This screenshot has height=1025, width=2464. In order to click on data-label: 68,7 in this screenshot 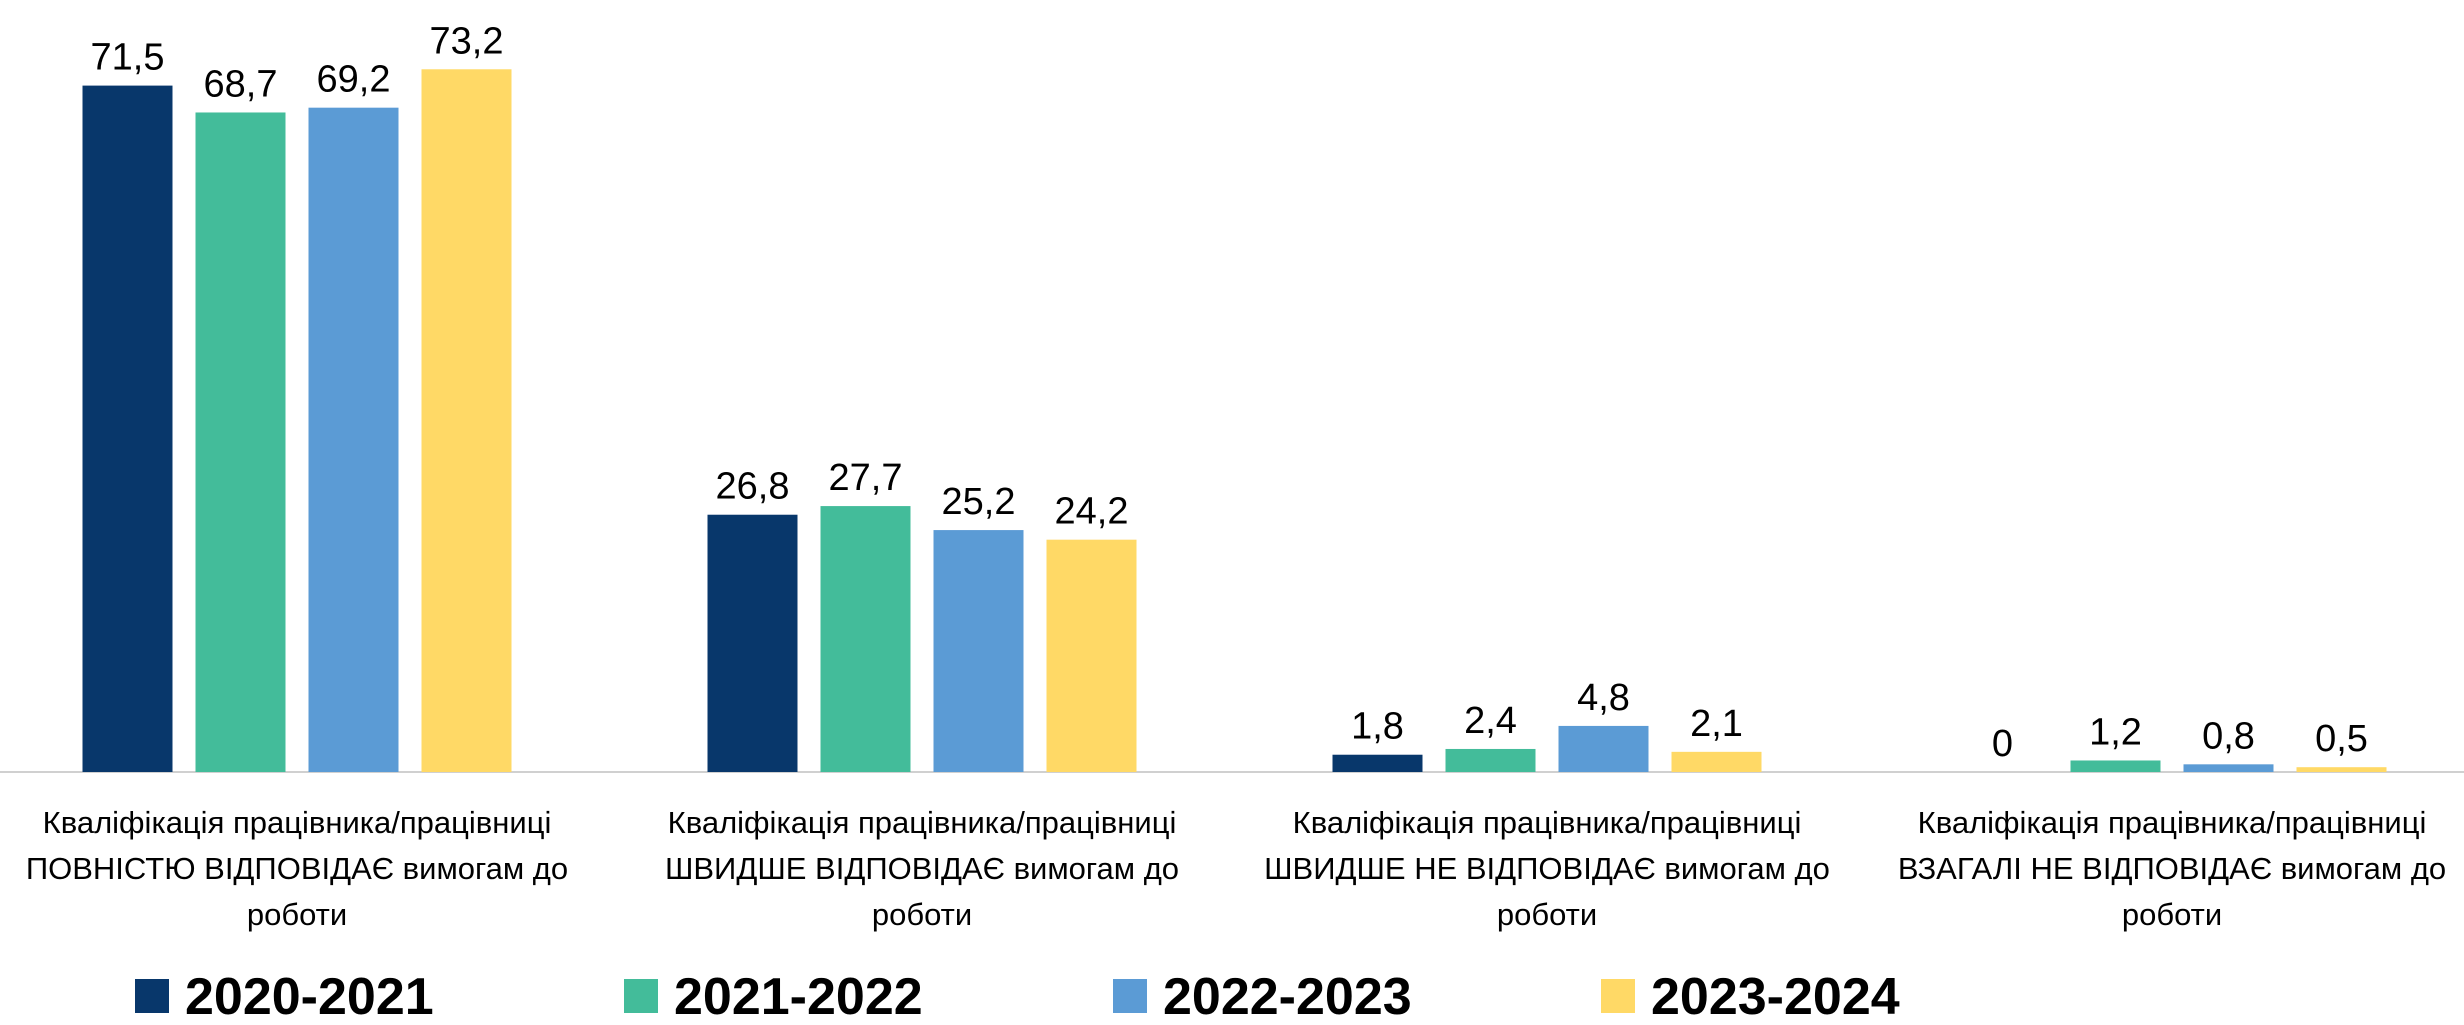, I will do `click(241, 84)`.